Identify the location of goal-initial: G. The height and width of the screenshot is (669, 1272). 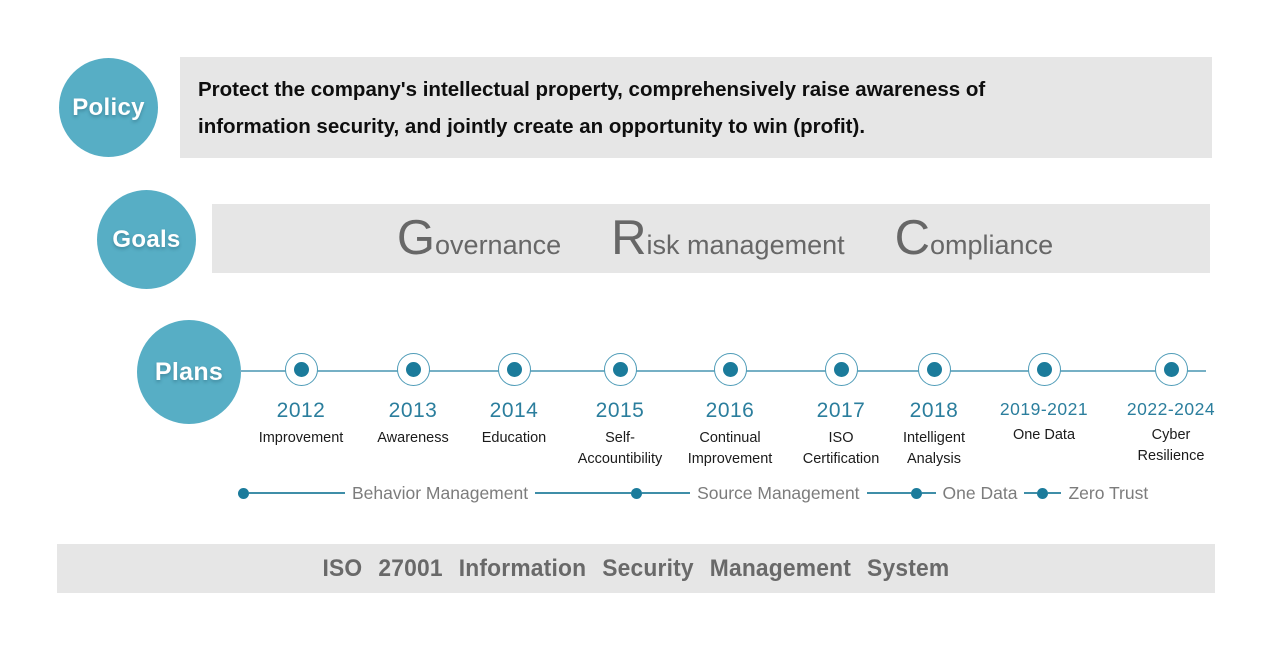
(416, 238).